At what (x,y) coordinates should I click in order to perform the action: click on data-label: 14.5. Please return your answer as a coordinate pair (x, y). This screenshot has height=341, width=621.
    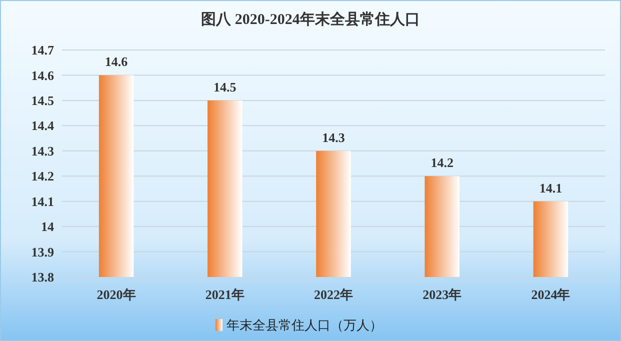
    Looking at the image, I should click on (225, 86).